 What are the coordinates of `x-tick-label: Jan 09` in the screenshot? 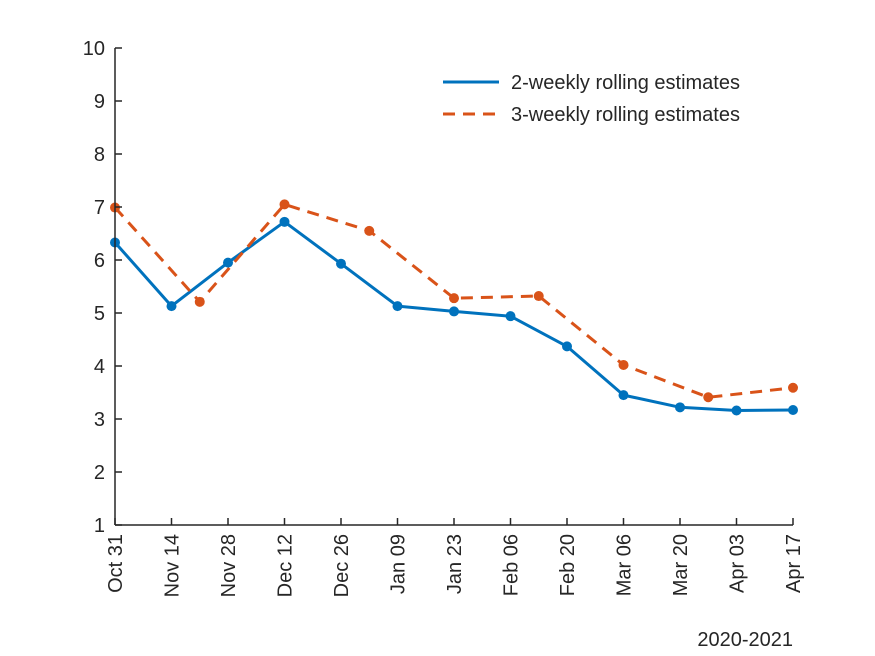 It's located at (399, 564).